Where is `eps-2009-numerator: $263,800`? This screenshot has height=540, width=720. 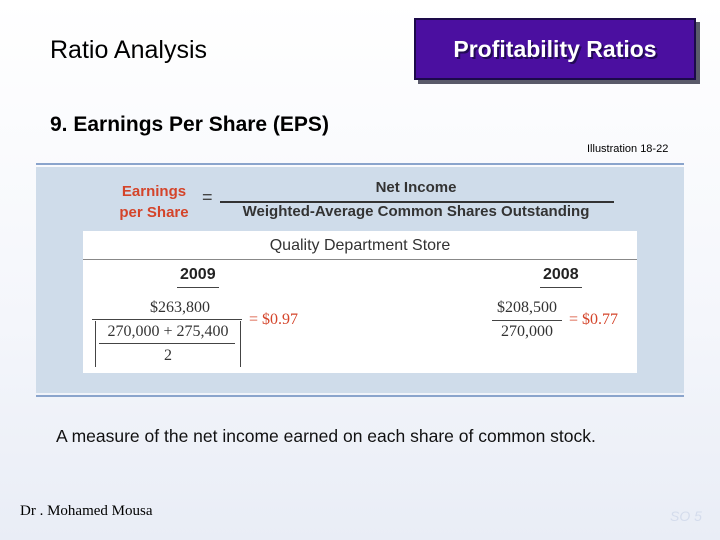 eps-2009-numerator: $263,800 is located at coordinates (180, 307).